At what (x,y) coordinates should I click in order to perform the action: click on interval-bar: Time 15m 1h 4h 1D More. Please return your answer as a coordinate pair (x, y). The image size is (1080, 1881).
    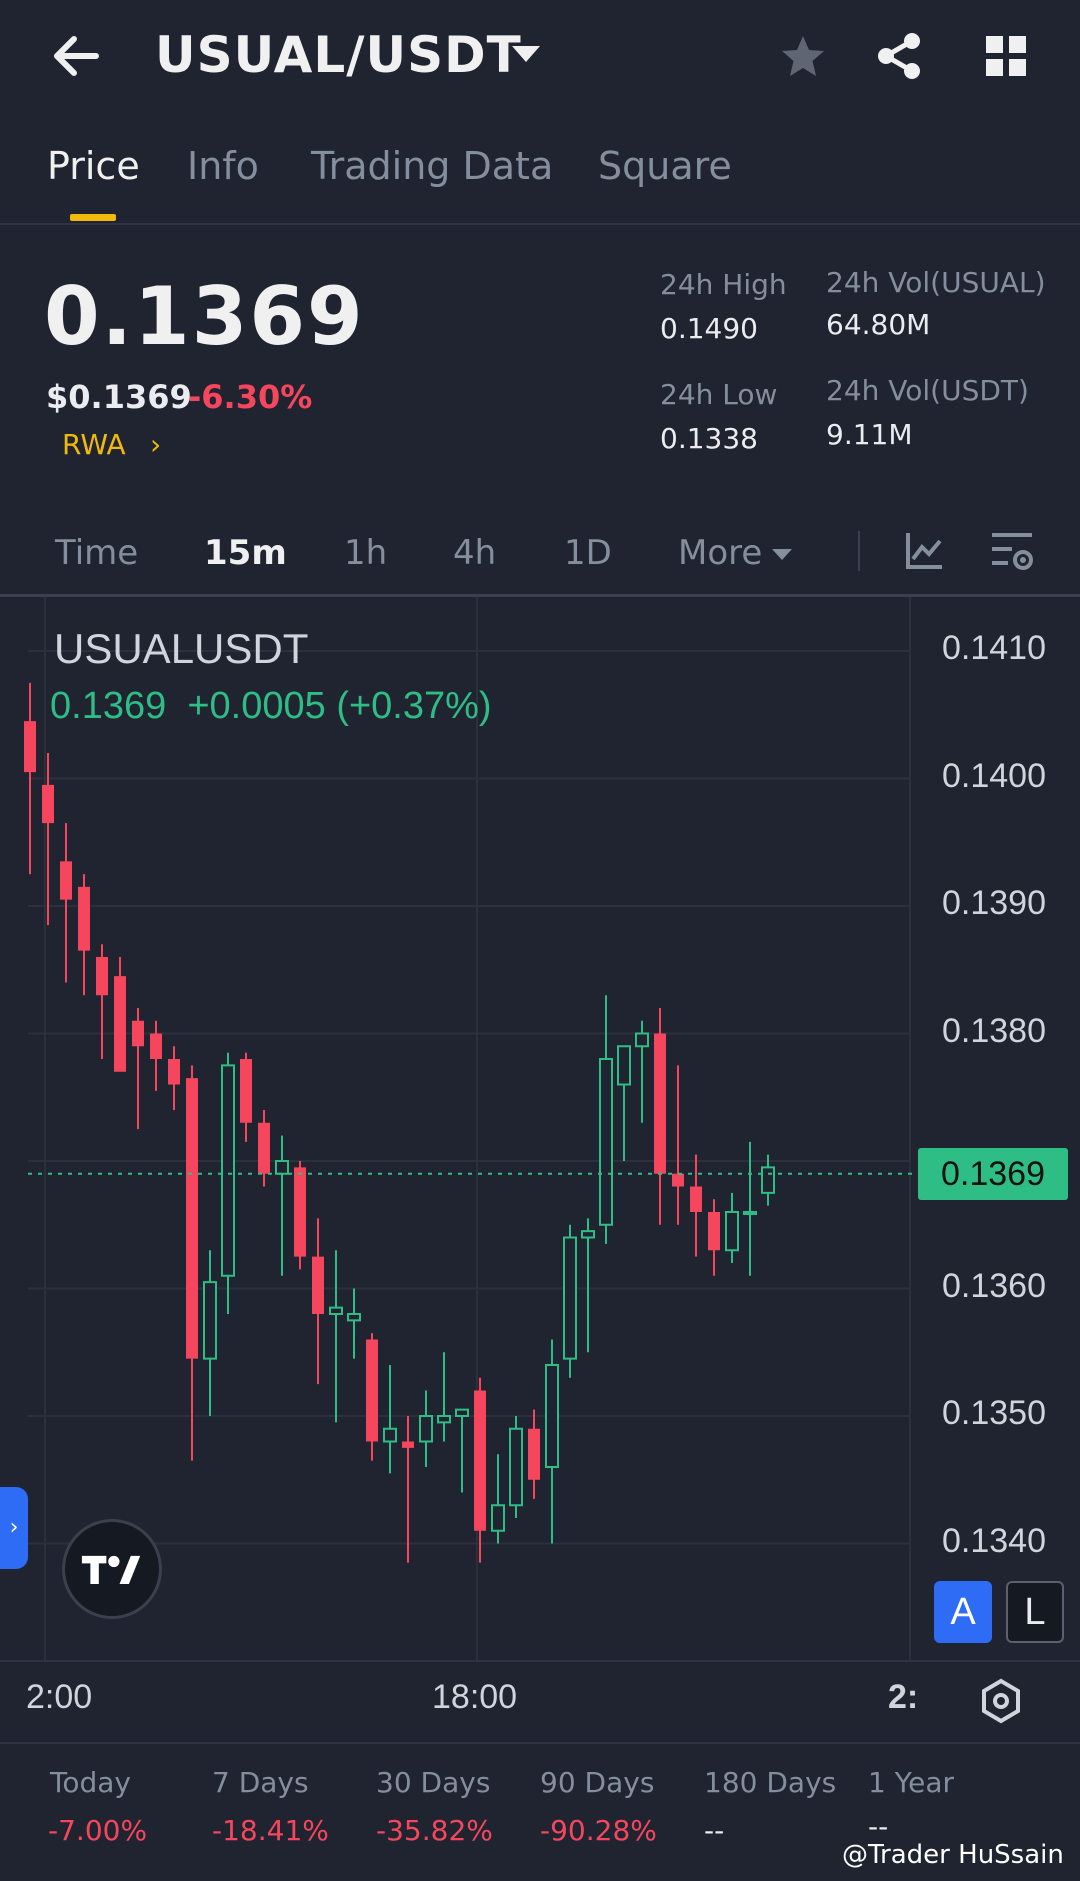
    Looking at the image, I should click on (540, 556).